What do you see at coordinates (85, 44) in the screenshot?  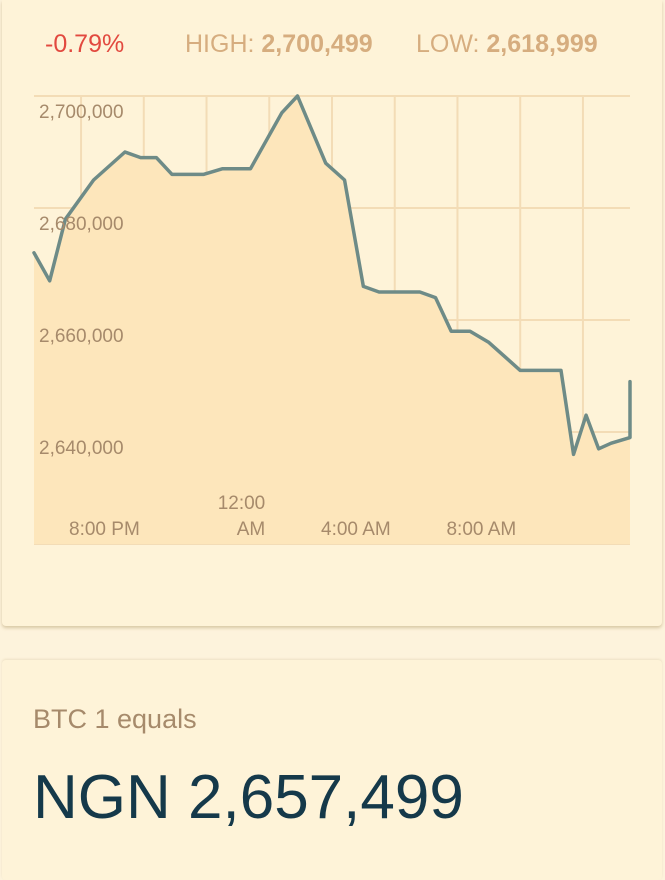 I see `price-change-percent: -0.79%` at bounding box center [85, 44].